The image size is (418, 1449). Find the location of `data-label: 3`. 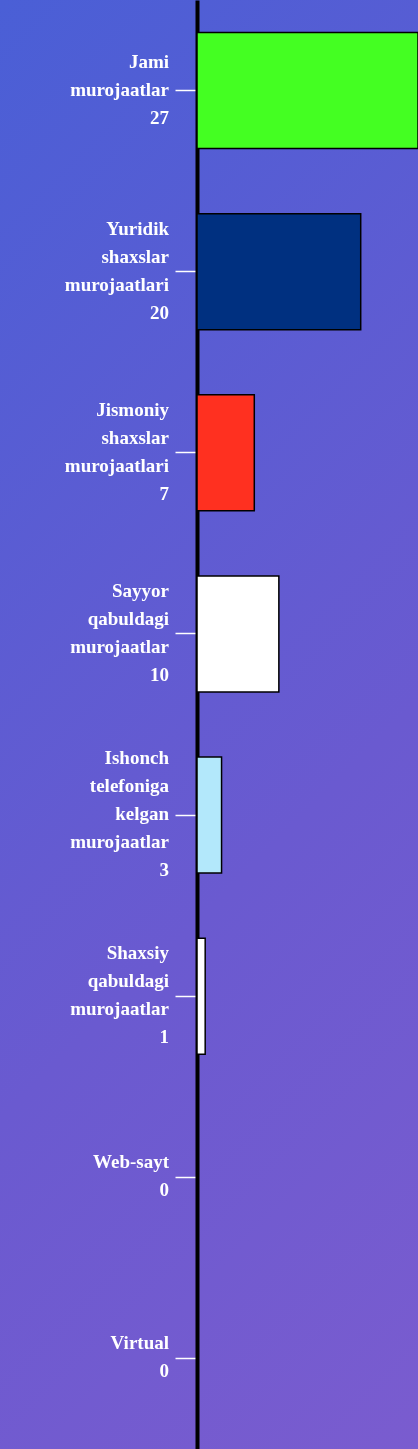

data-label: 3 is located at coordinates (164, 870).